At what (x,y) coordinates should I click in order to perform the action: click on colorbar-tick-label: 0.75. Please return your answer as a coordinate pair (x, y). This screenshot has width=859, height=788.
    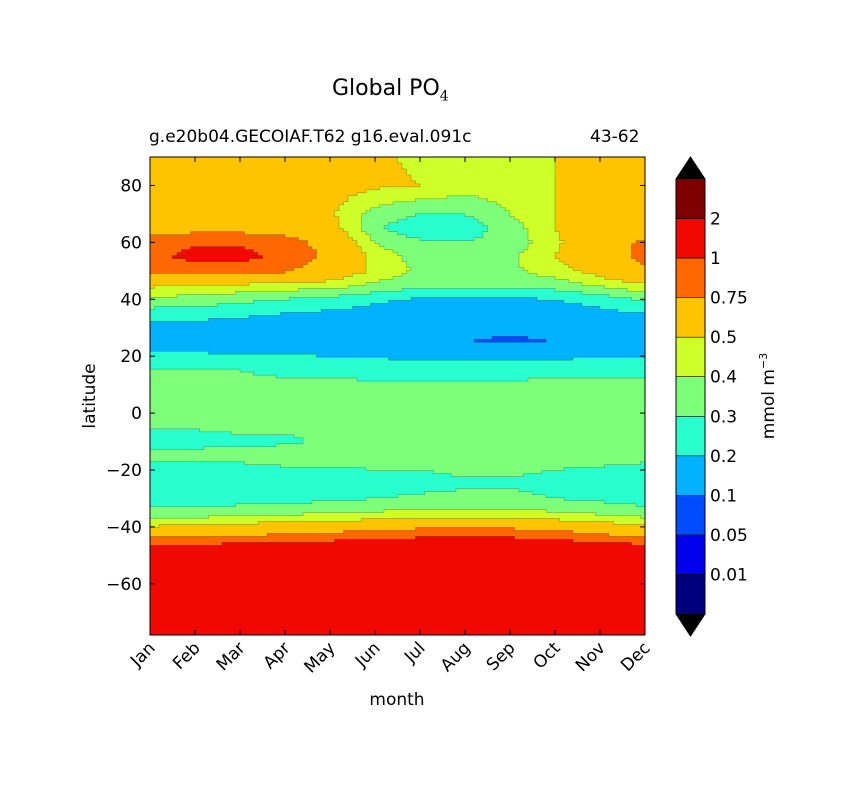
    Looking at the image, I should click on (729, 299).